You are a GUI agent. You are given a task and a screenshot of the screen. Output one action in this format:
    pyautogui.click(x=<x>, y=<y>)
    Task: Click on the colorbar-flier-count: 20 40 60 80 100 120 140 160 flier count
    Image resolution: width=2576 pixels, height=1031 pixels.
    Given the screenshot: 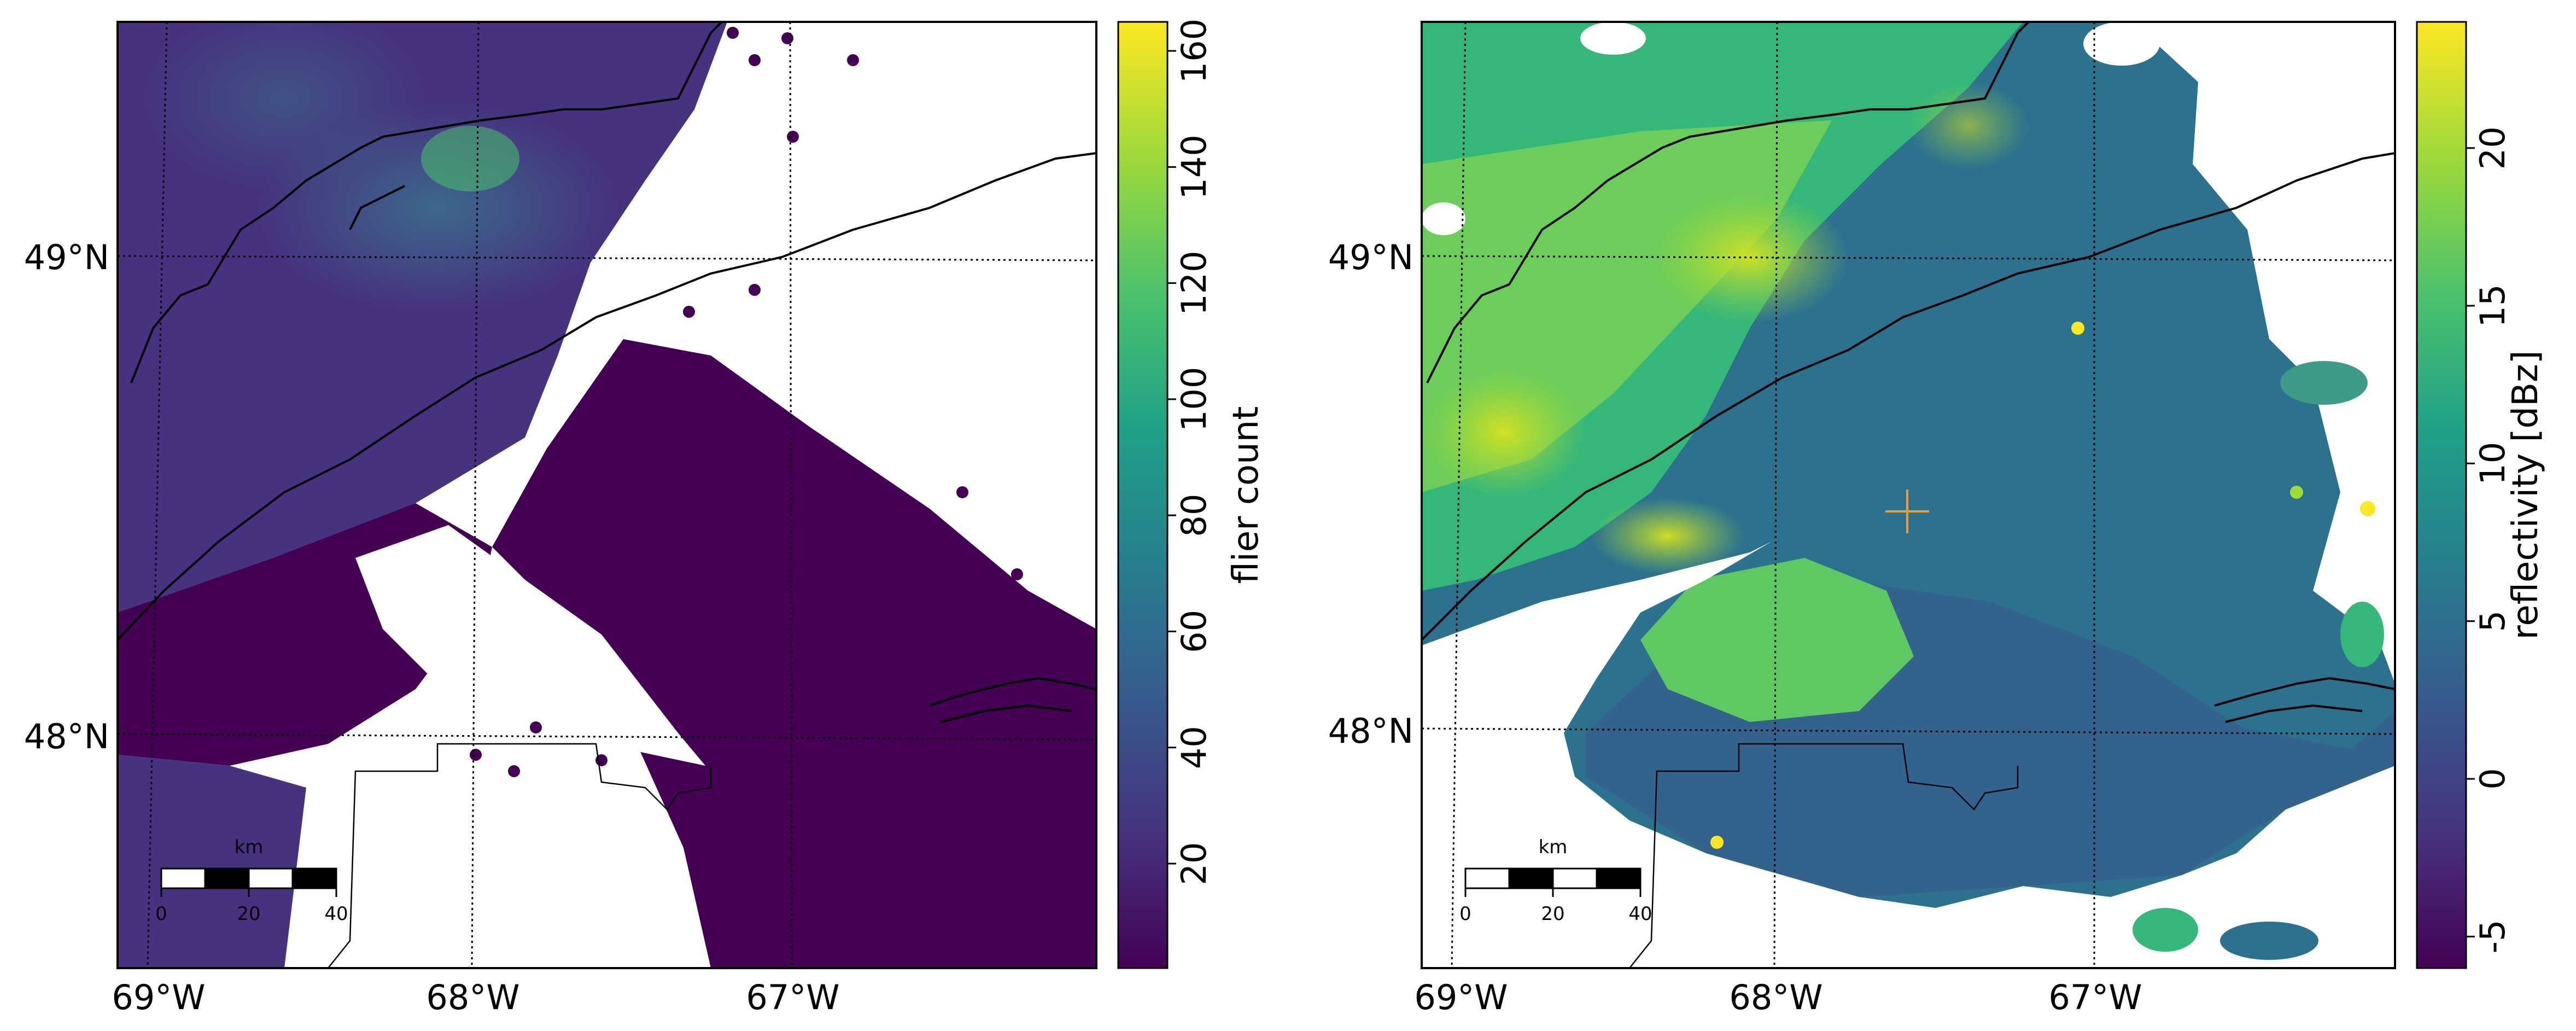 What is the action you would take?
    pyautogui.click(x=1191, y=494)
    